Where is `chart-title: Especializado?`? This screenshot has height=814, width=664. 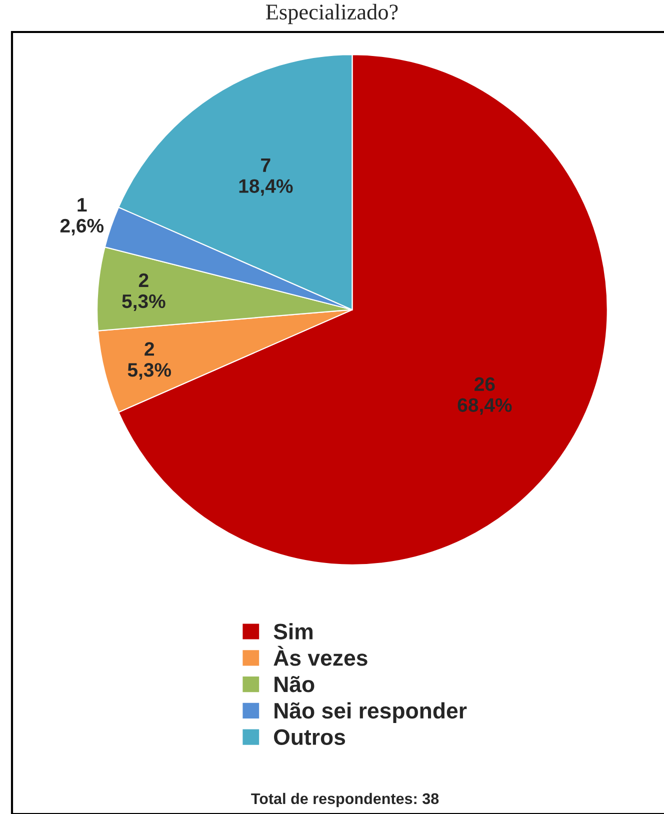 chart-title: Especializado? is located at coordinates (332, 14).